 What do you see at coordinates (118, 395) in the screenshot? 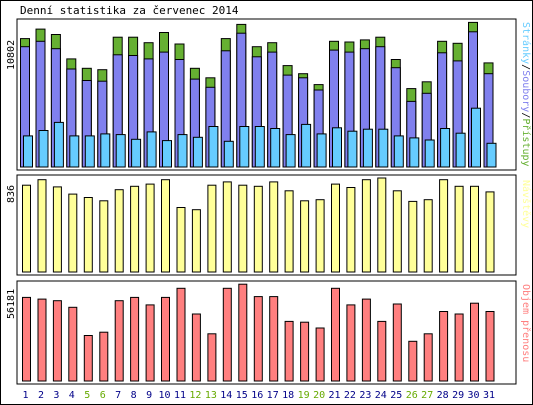
I see `x-label-day-7: 7` at bounding box center [118, 395].